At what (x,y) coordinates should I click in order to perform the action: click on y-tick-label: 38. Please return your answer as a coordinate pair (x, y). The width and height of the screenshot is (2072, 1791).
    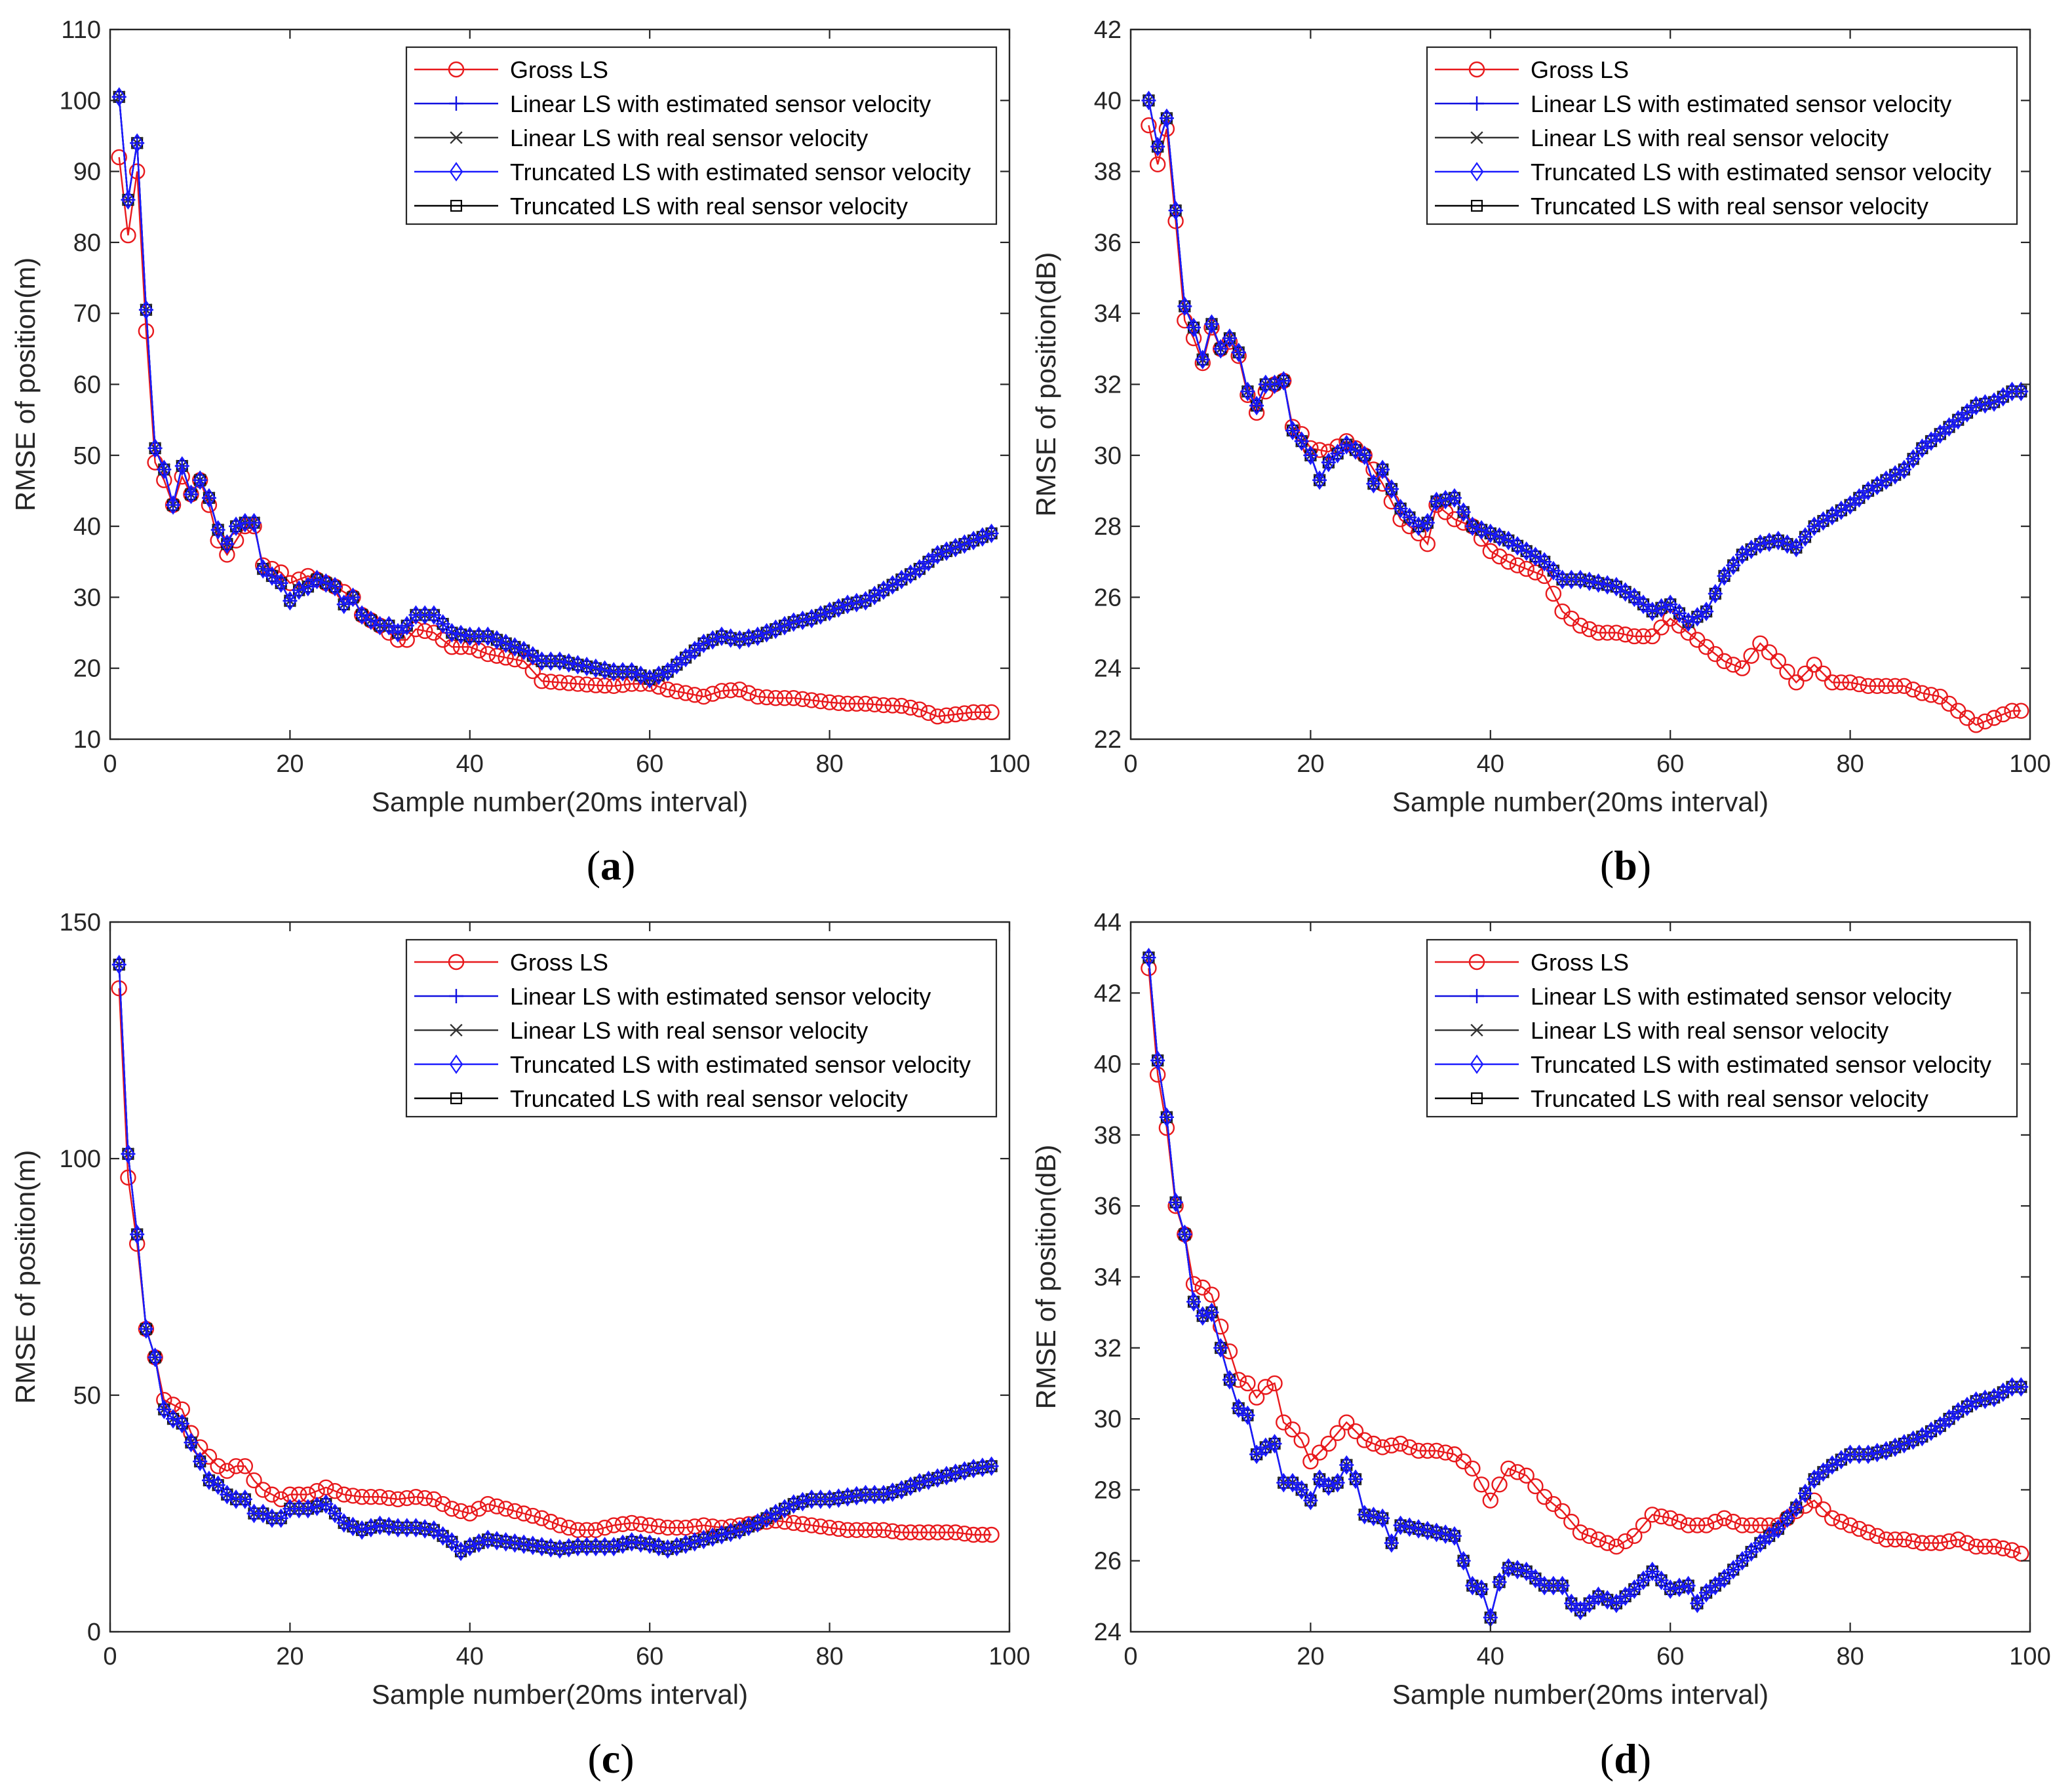
    Looking at the image, I should click on (1108, 1135).